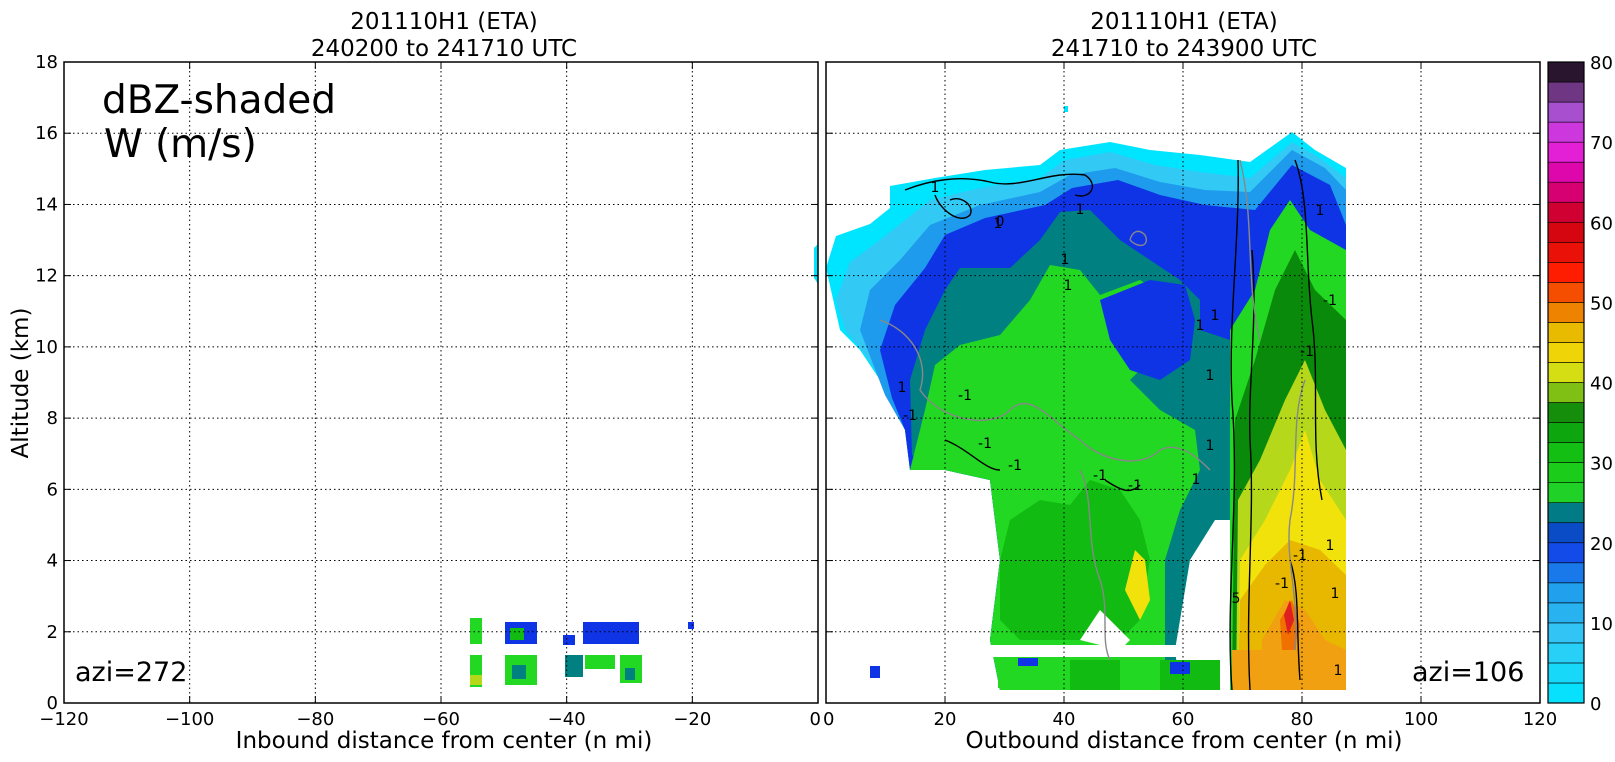  I want to click on x-tick-label: 100, so click(1421, 719).